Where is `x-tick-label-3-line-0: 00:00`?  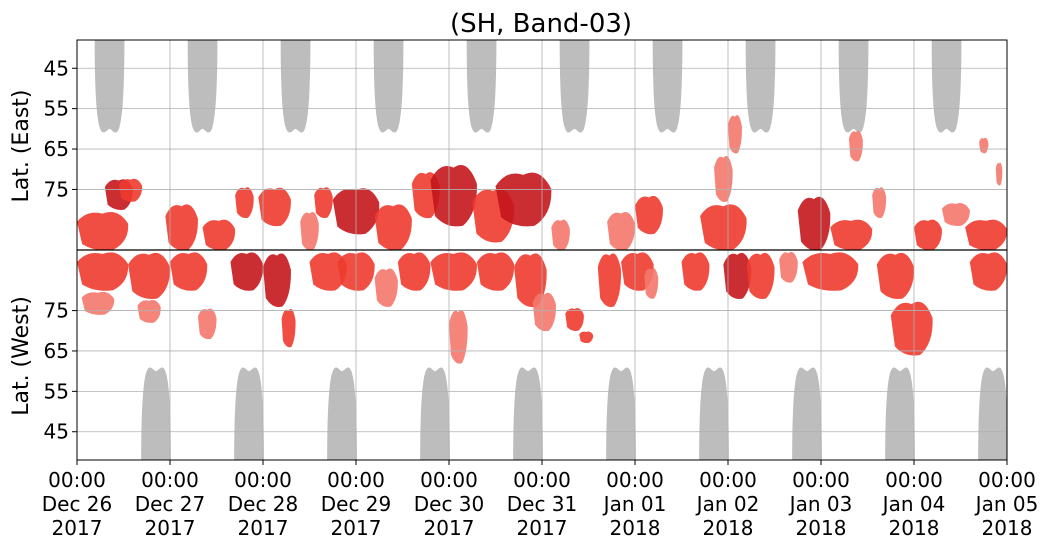 x-tick-label-3-line-0: 00:00 is located at coordinates (356, 480).